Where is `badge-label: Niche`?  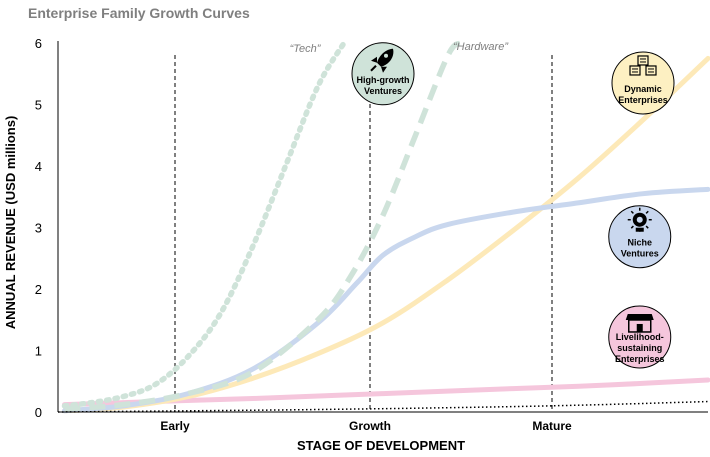
badge-label: Niche is located at coordinates (639, 243).